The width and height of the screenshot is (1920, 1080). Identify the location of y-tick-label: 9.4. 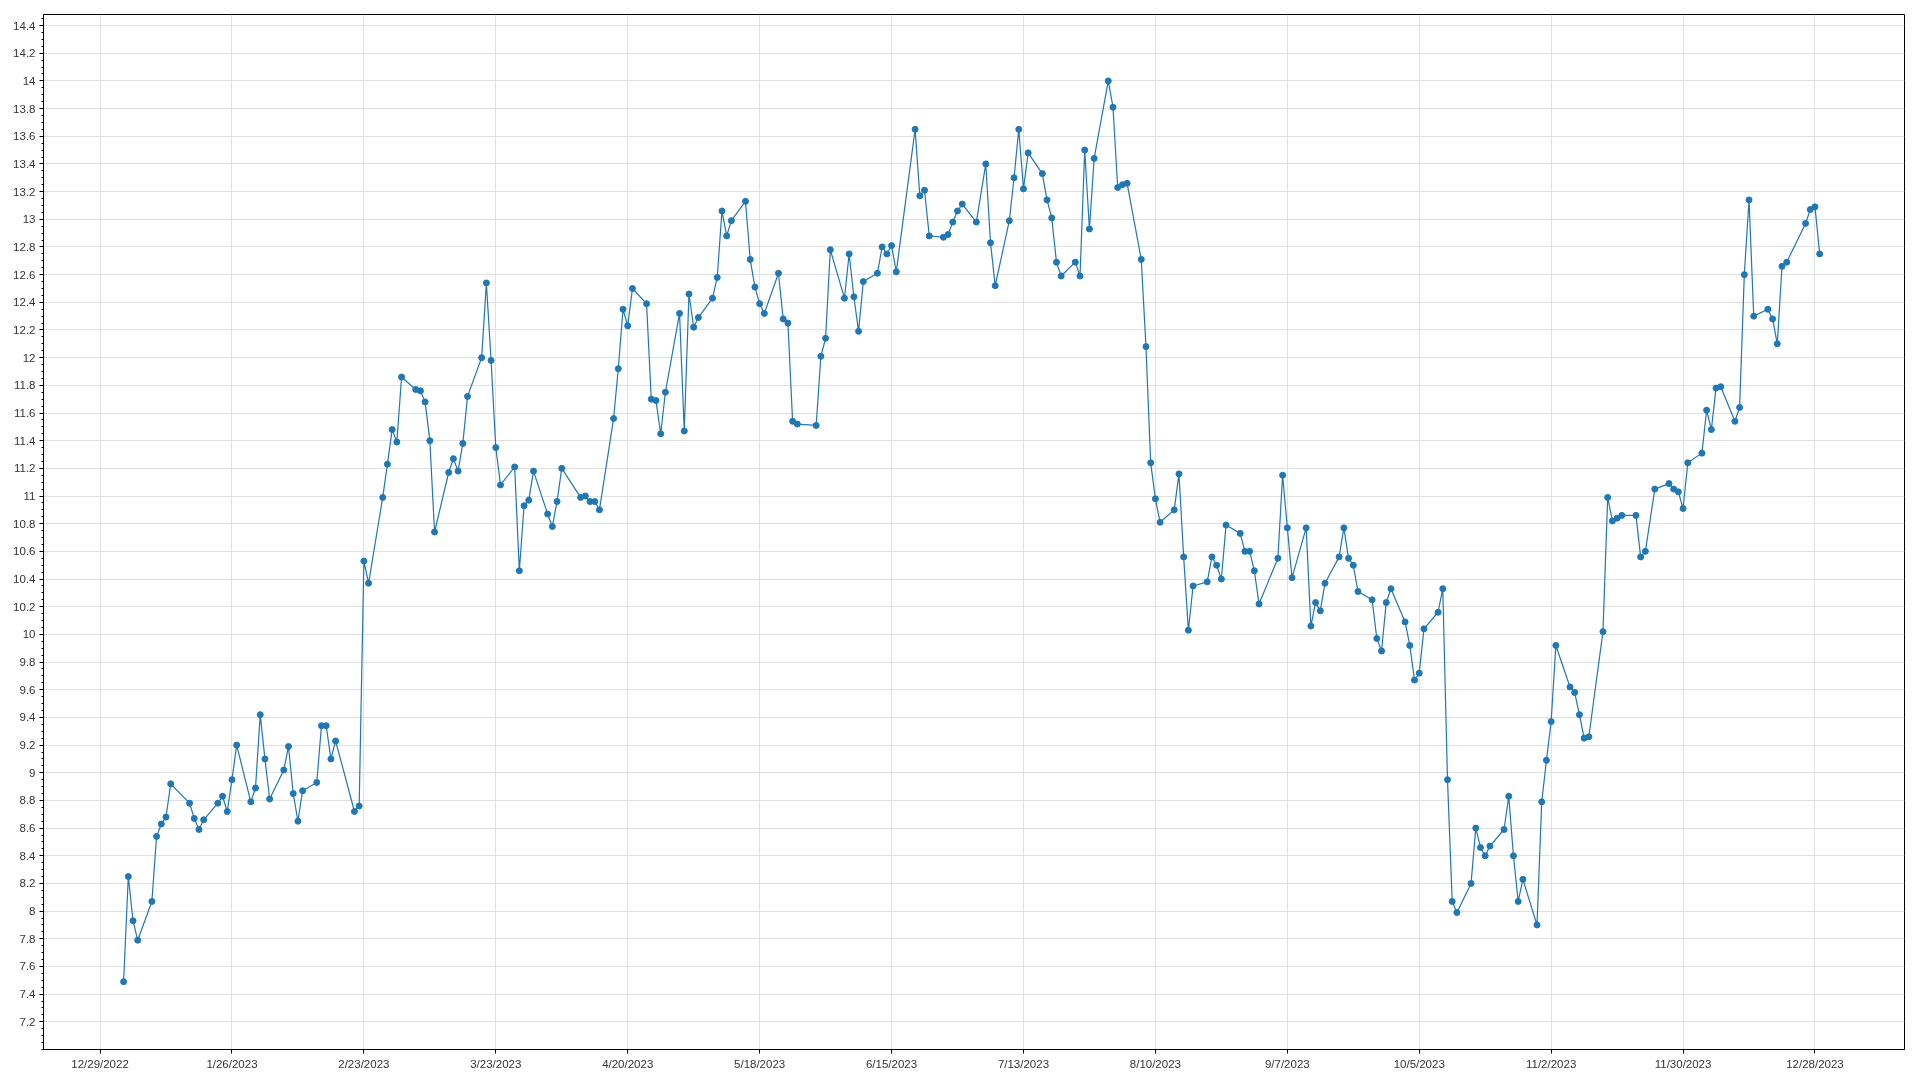
(28, 717).